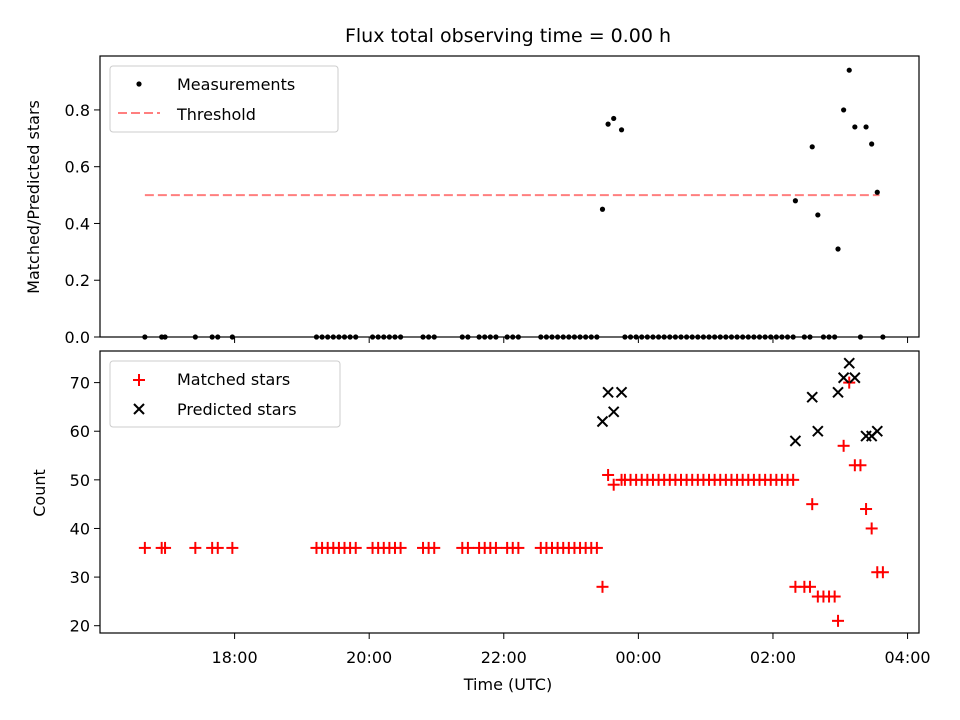 The height and width of the screenshot is (720, 960). I want to click on legend-predicted-marker, so click(139, 409).